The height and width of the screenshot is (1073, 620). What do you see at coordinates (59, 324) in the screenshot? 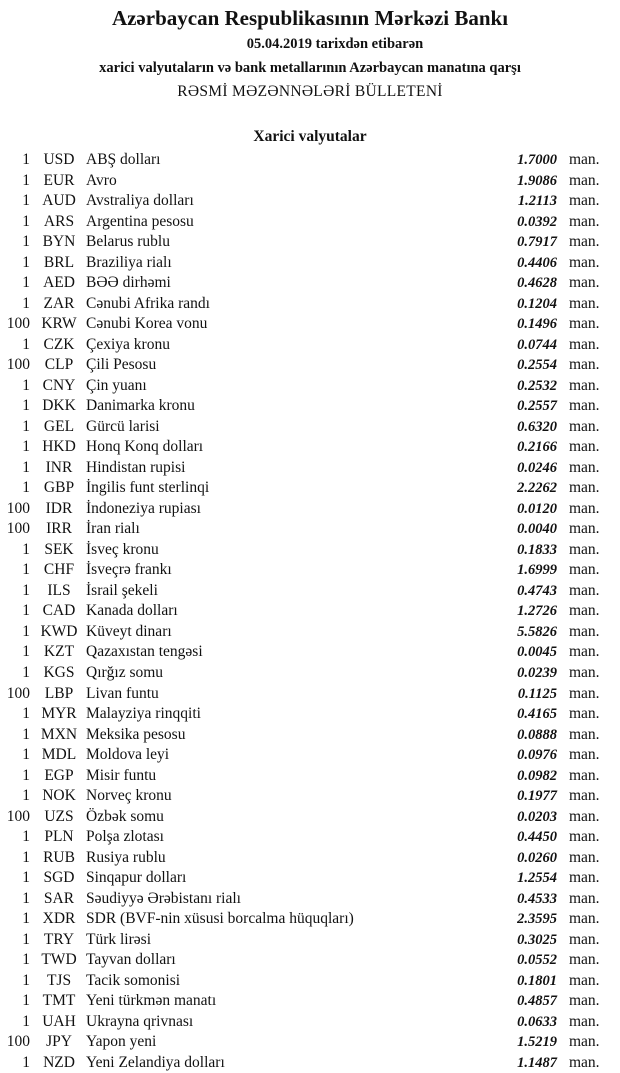
I see `currency-code: KRW` at bounding box center [59, 324].